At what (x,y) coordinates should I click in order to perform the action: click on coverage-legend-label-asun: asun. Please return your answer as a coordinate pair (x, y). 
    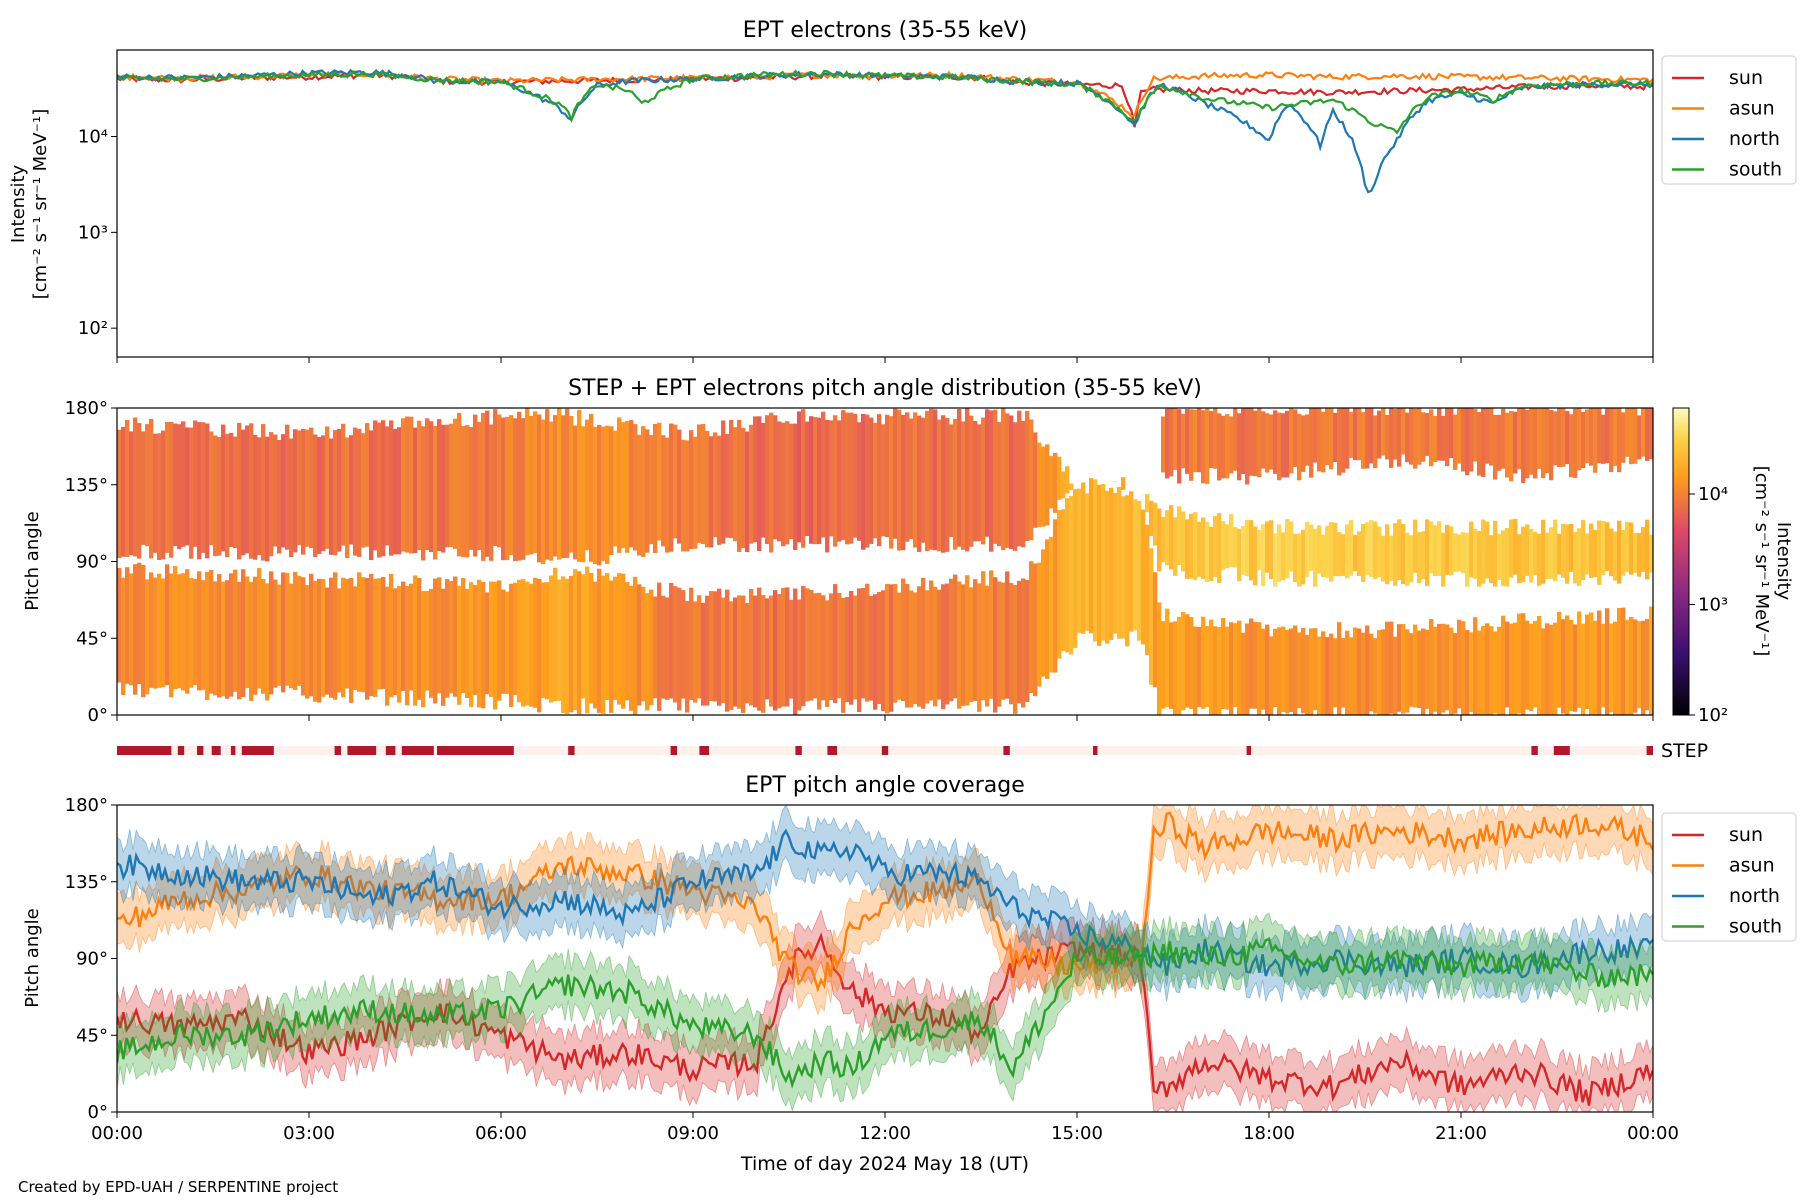
    Looking at the image, I should click on (1752, 866).